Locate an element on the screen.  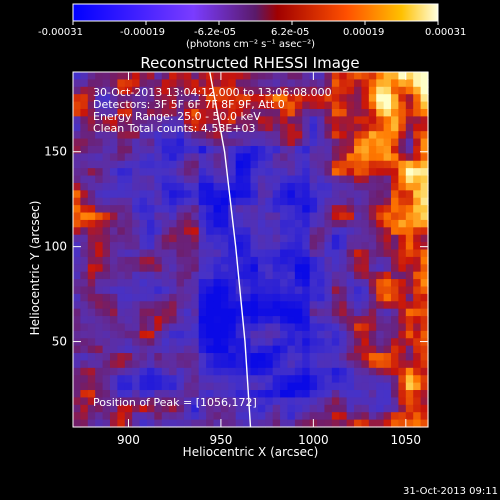
colorbar-tick-label: -0.00019 is located at coordinates (142, 32).